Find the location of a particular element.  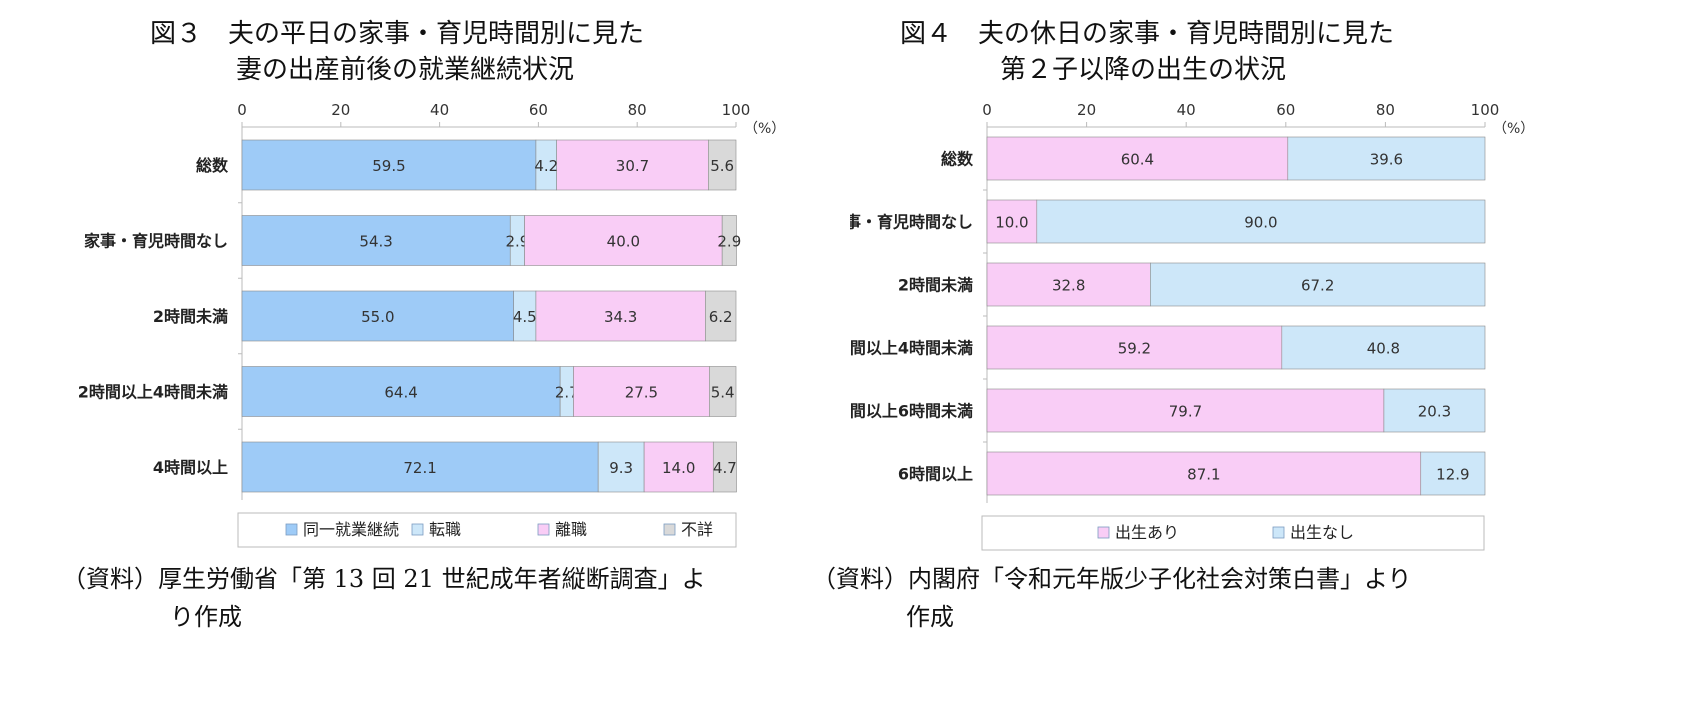

category-label: 4時間以上6時間未満 is located at coordinates (911, 411).